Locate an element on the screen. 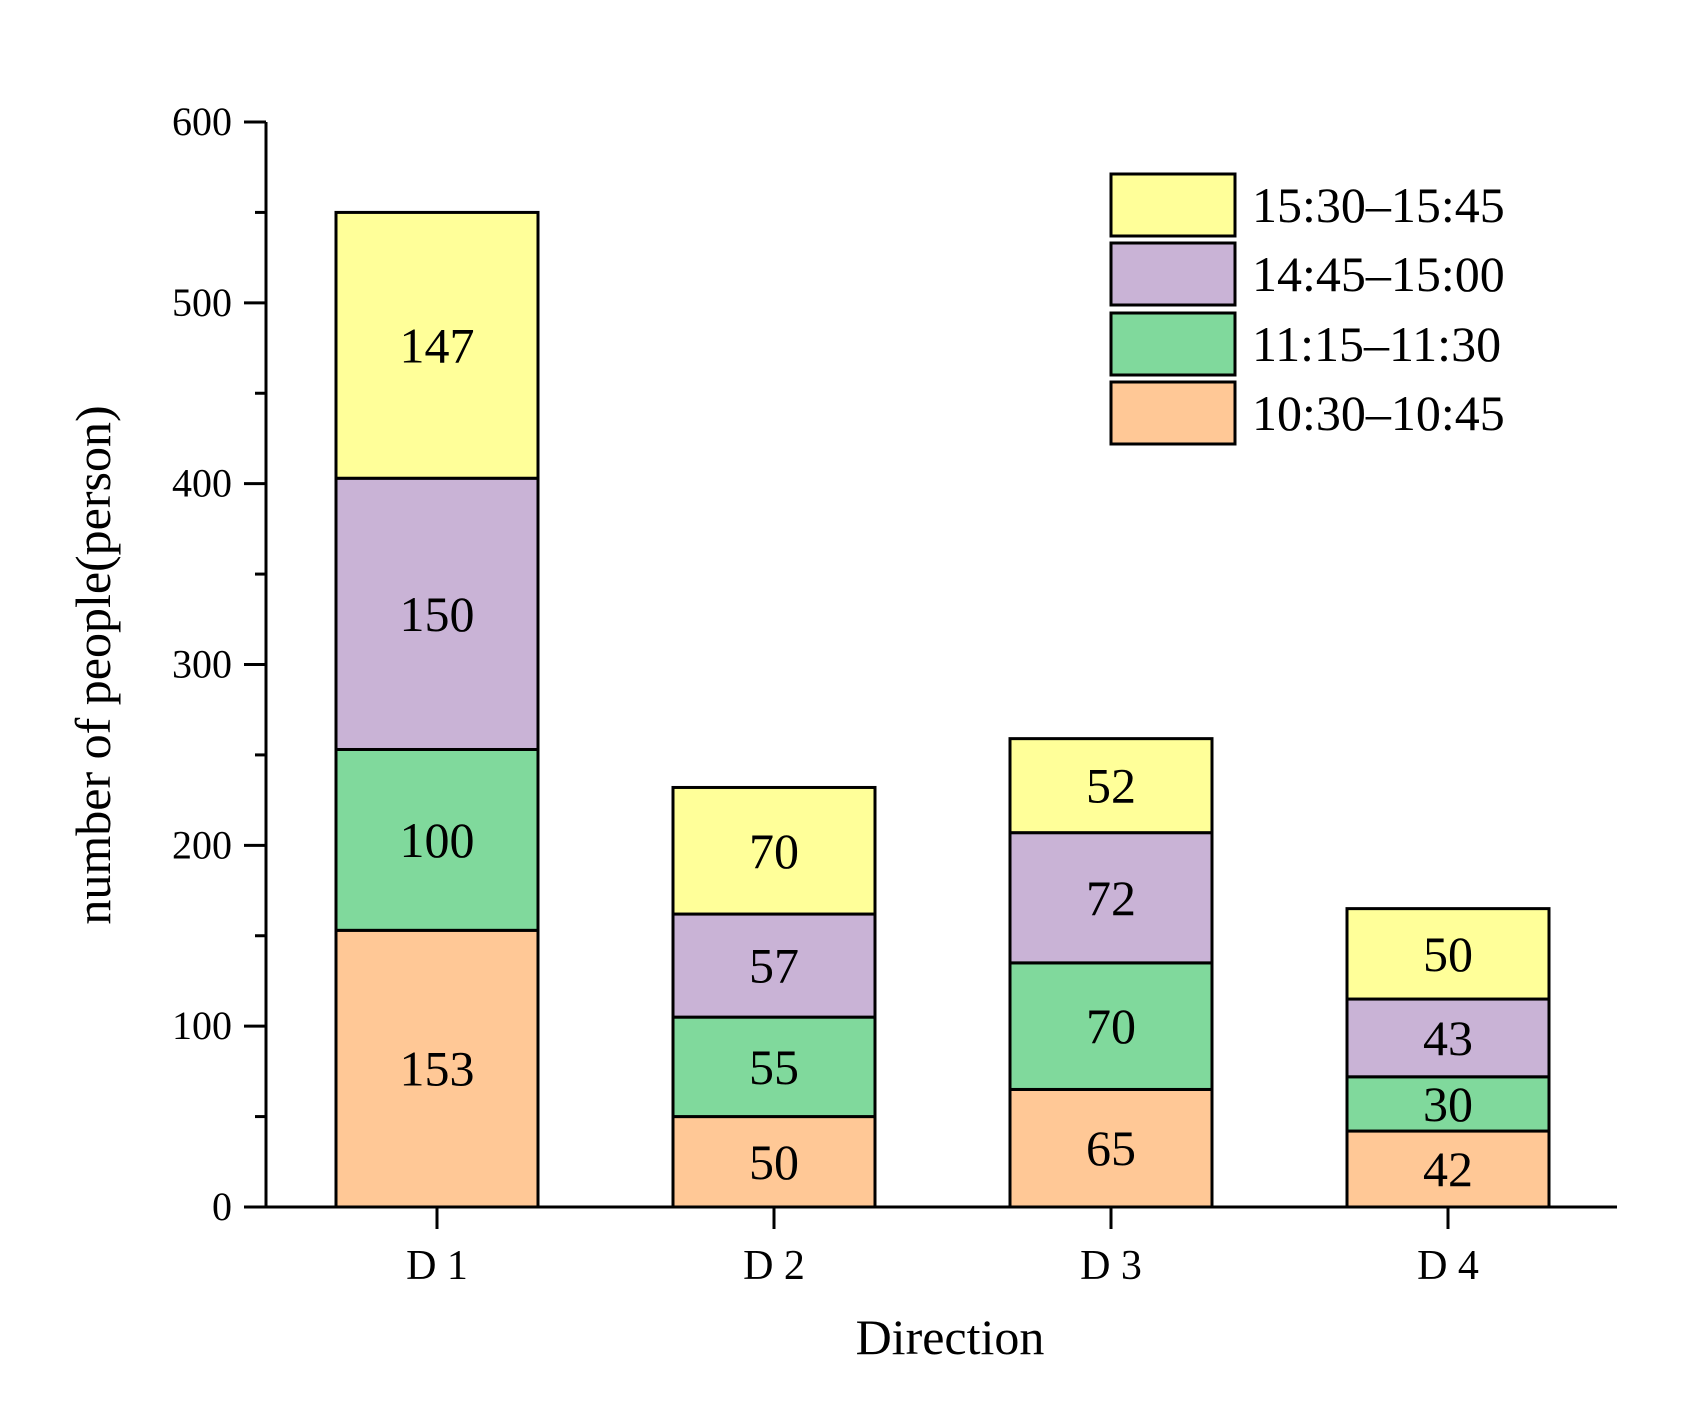 The image size is (1691, 1424). bar-value-label: 150 is located at coordinates (437, 614).